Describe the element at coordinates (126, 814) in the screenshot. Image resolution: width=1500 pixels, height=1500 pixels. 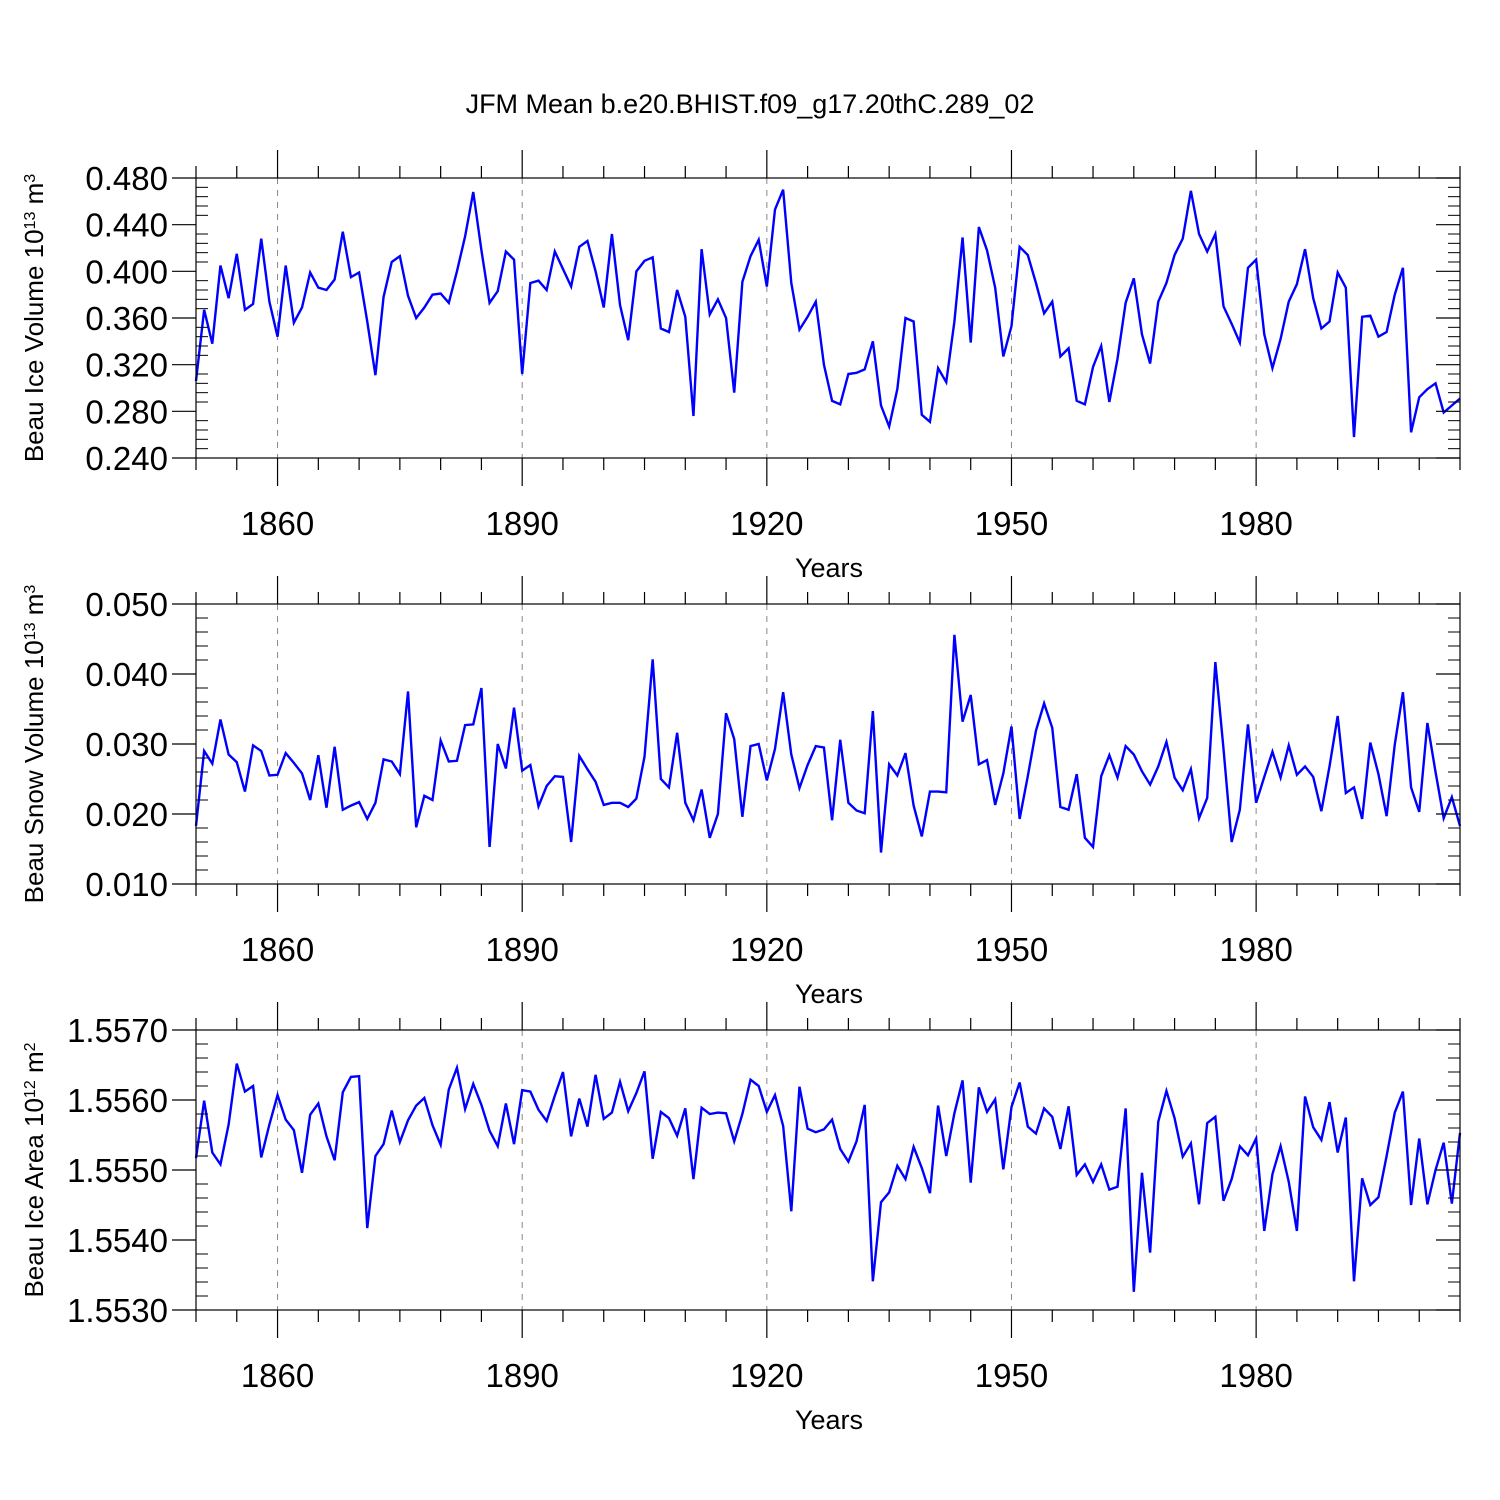
I see `y-tick-label: 0.020` at that location.